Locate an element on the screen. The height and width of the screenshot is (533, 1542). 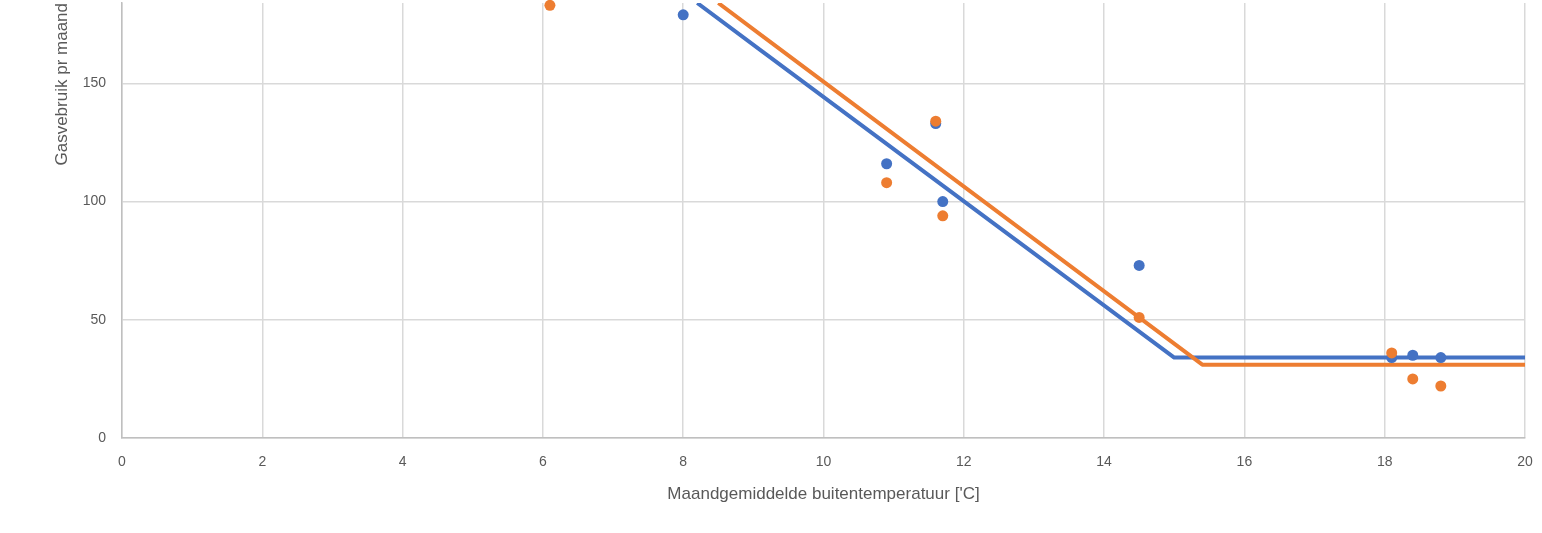
y-tick-label: 150 is located at coordinates (94, 82).